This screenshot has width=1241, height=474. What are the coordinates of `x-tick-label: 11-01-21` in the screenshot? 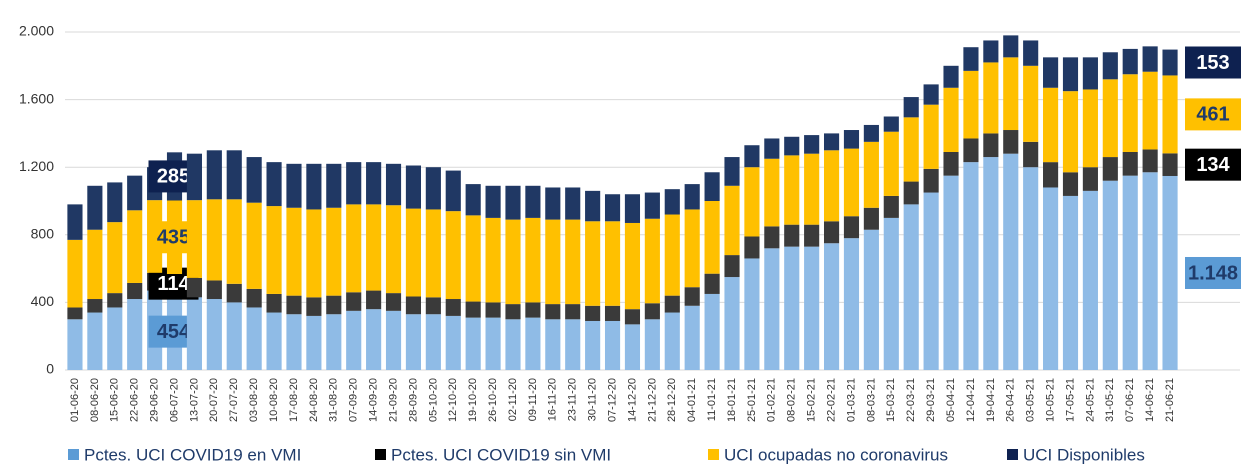 It's located at (712, 399).